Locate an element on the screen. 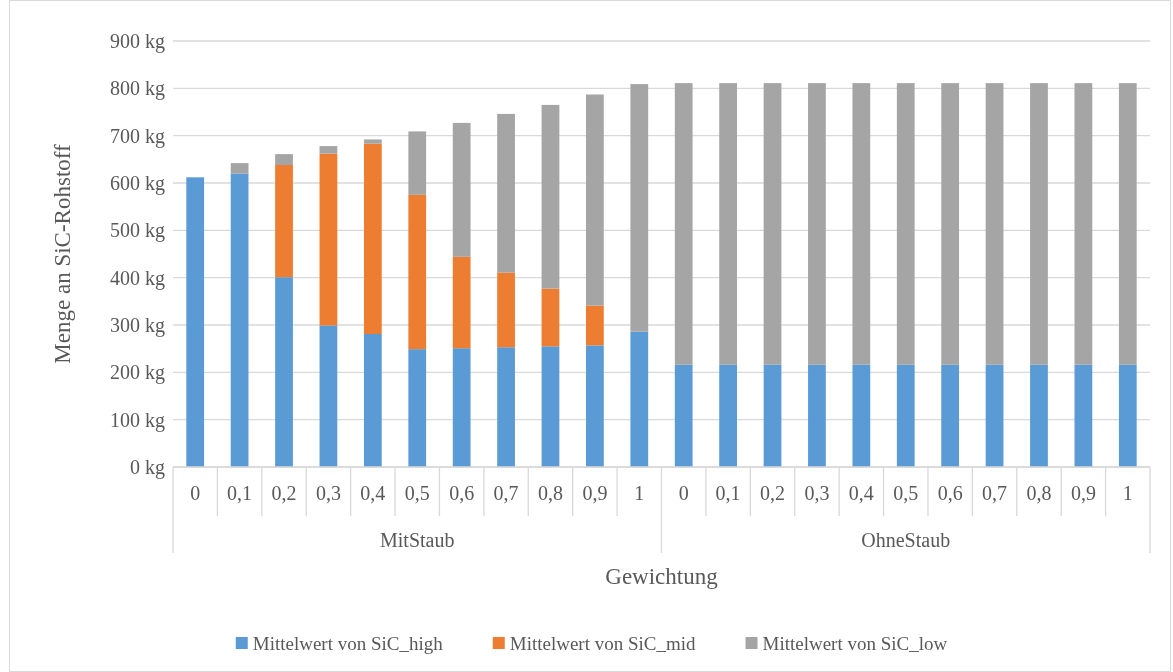 The width and height of the screenshot is (1173, 672). text: OhneStaub is located at coordinates (906, 540).